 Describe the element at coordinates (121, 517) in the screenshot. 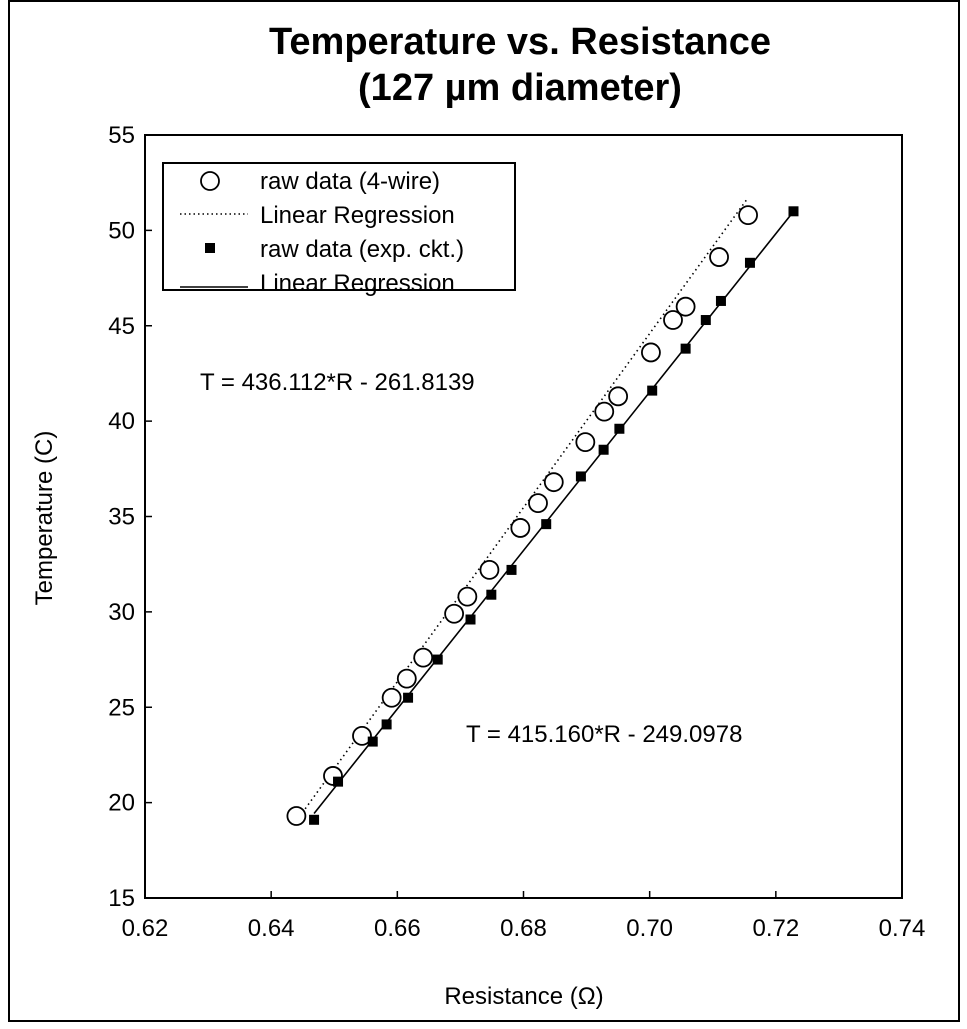

I see `y-tick-label: 35` at that location.